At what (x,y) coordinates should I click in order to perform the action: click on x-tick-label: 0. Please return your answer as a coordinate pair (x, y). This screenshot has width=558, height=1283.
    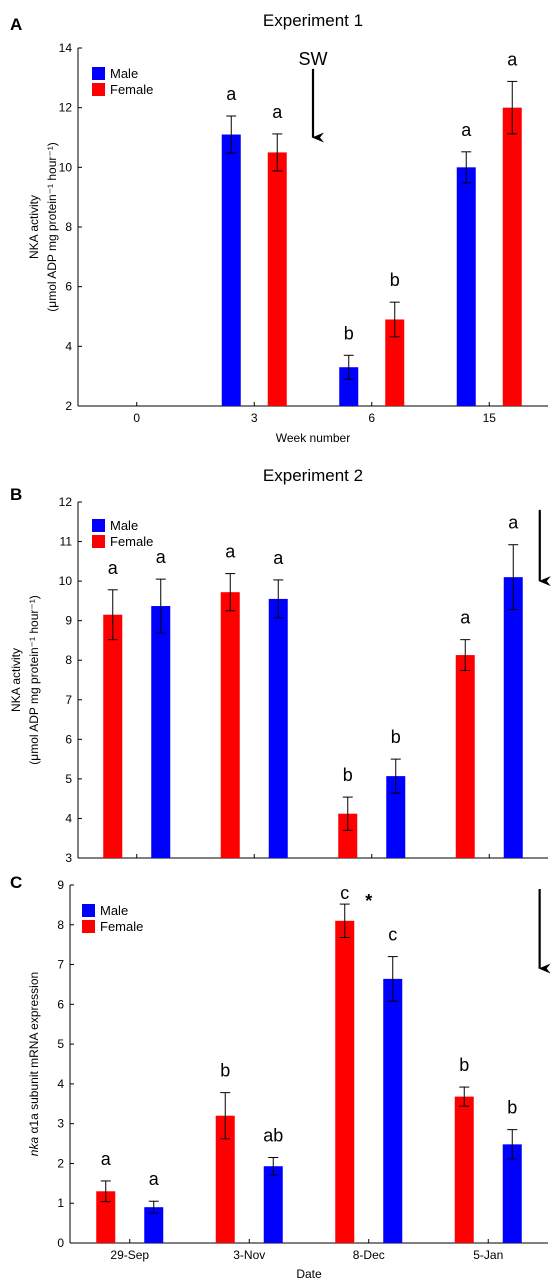
    Looking at the image, I should click on (136, 418).